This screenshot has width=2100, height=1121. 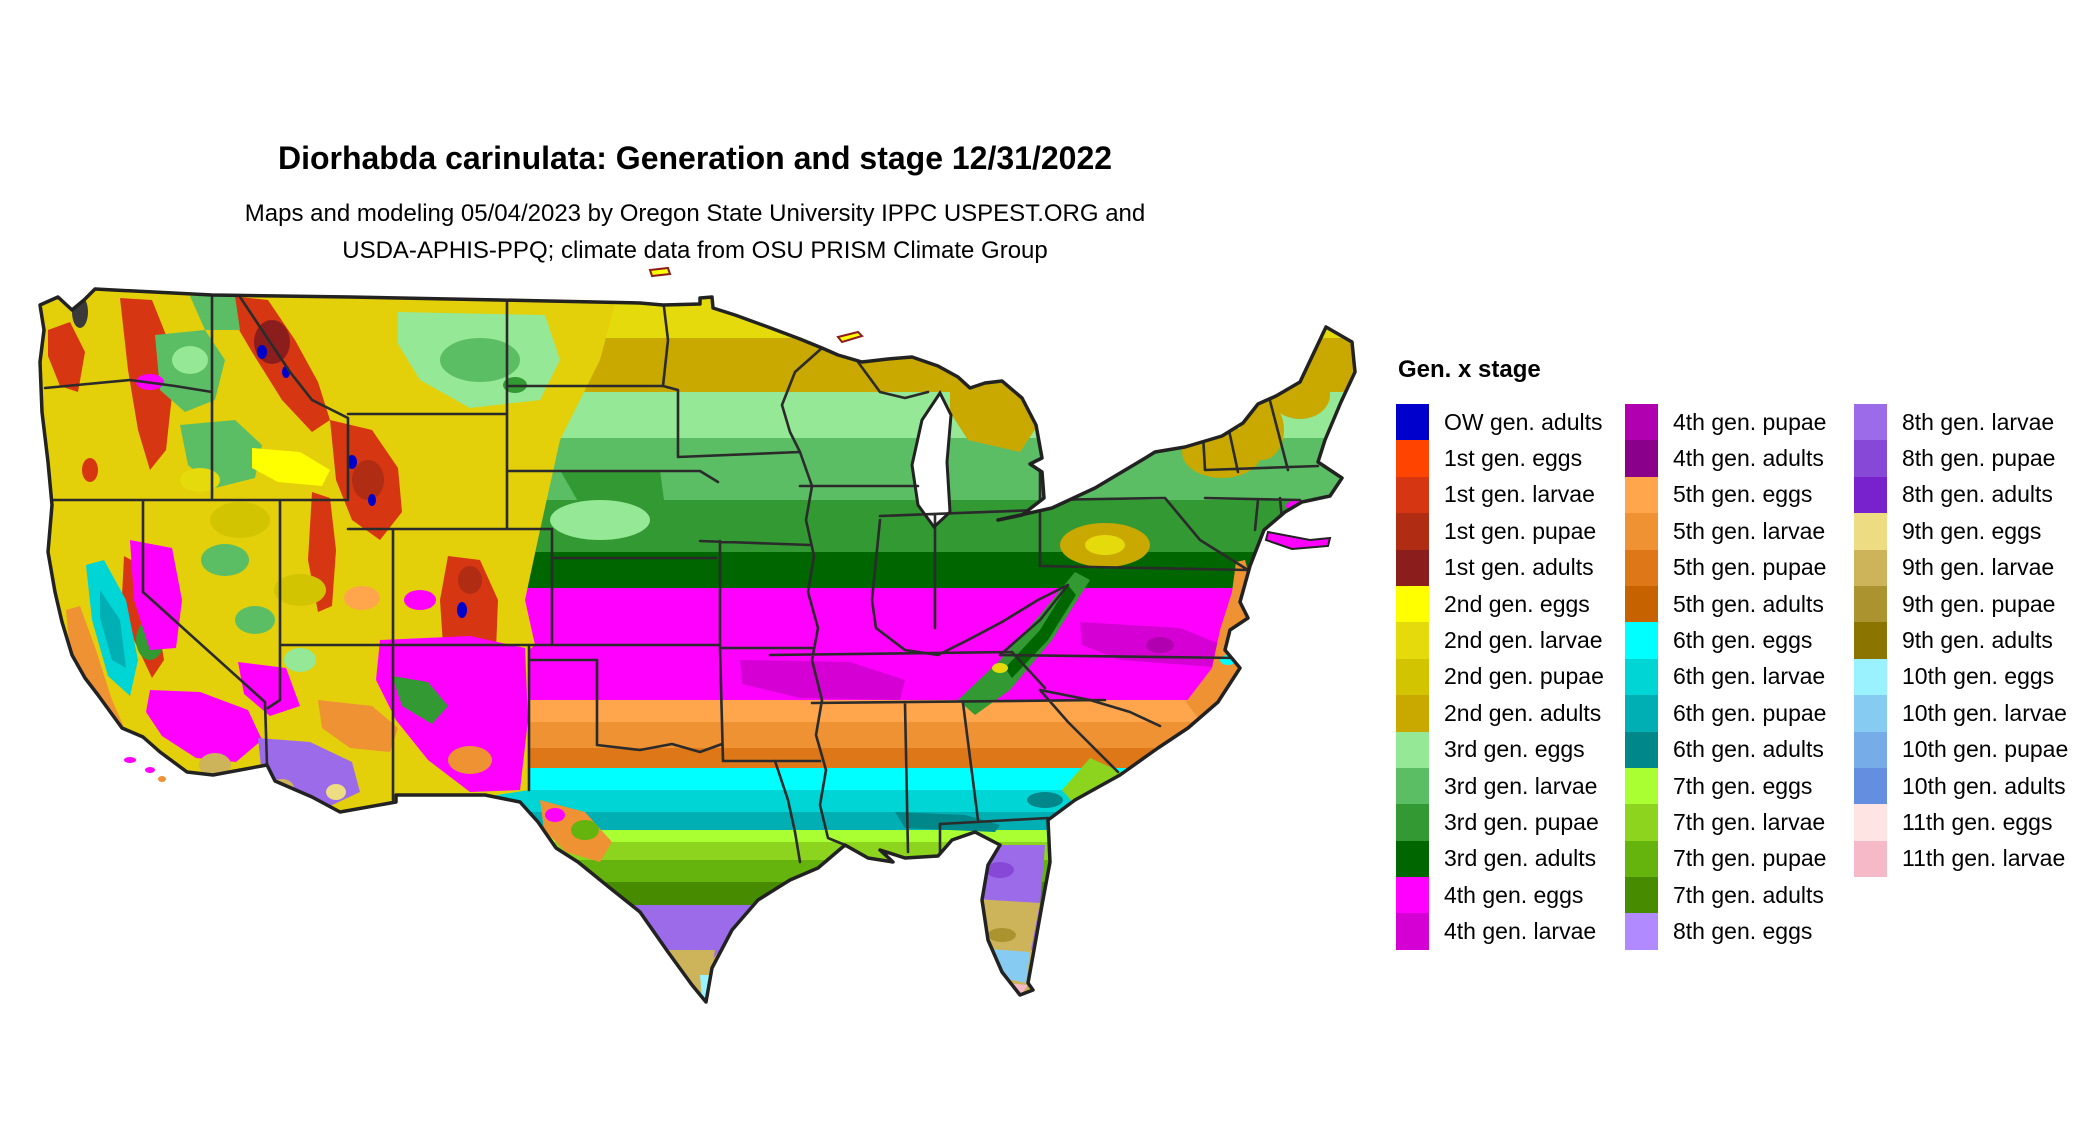 I want to click on legend-item: 9th gen. adults, so click(x=1968, y=640).